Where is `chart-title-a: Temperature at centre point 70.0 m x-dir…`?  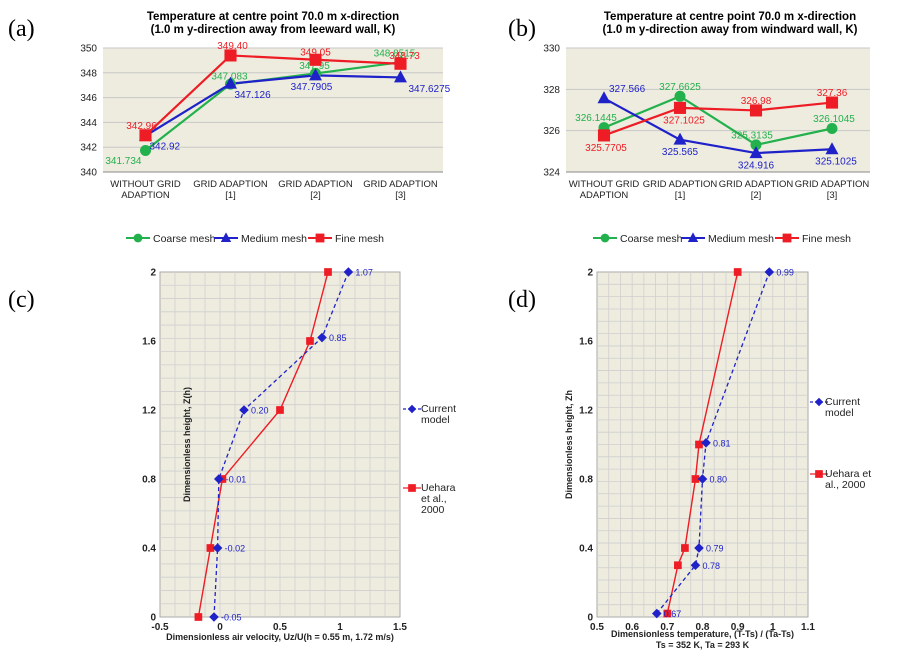 chart-title-a: Temperature at centre point 70.0 m x-dir… is located at coordinates (273, 17).